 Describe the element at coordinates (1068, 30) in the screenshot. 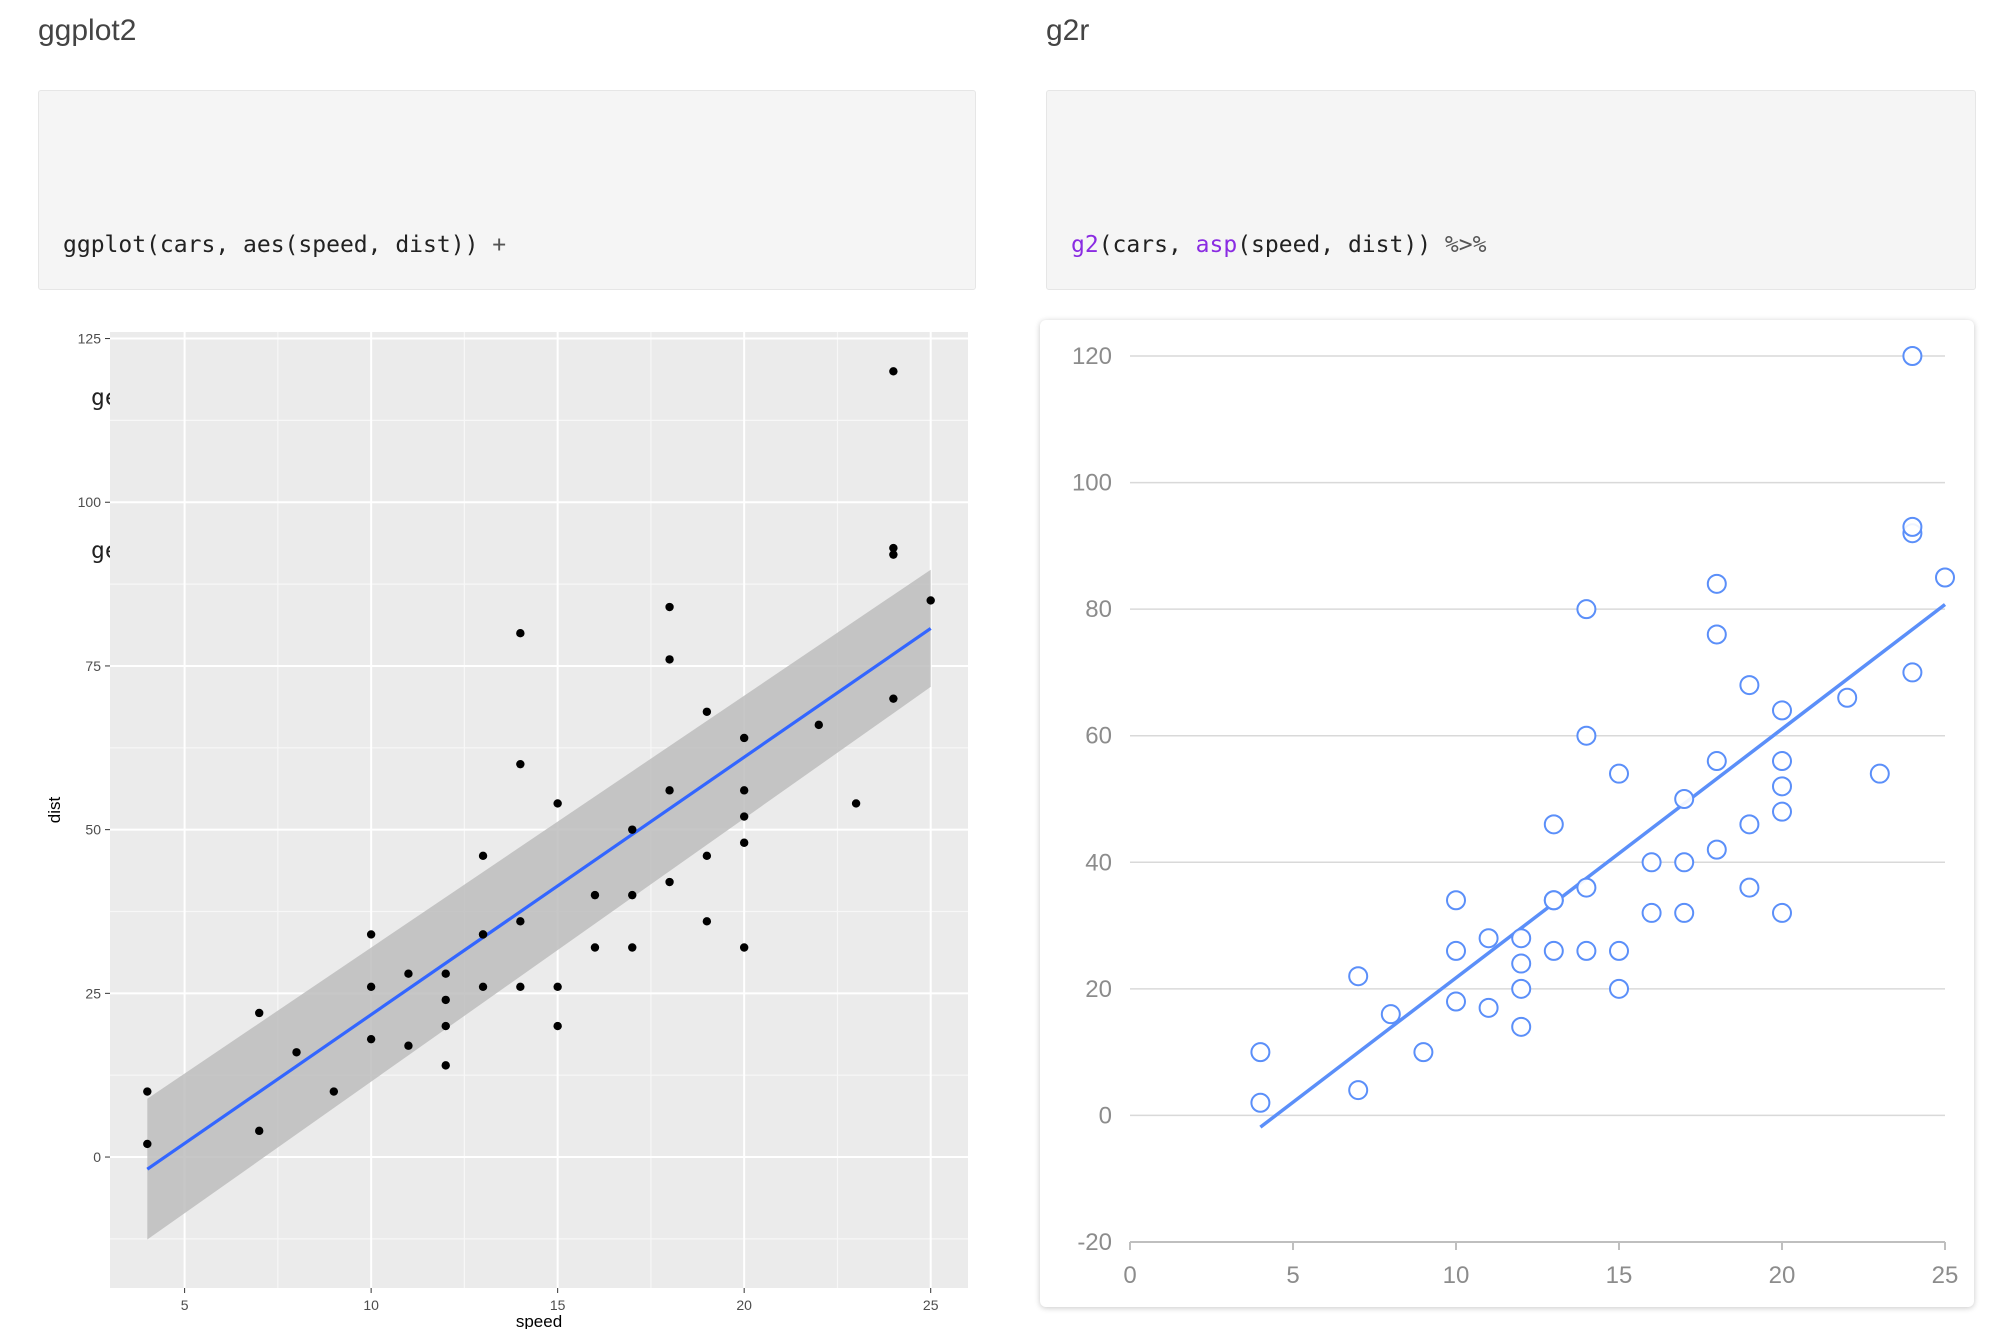

I see `right-pane-title: g2r` at that location.